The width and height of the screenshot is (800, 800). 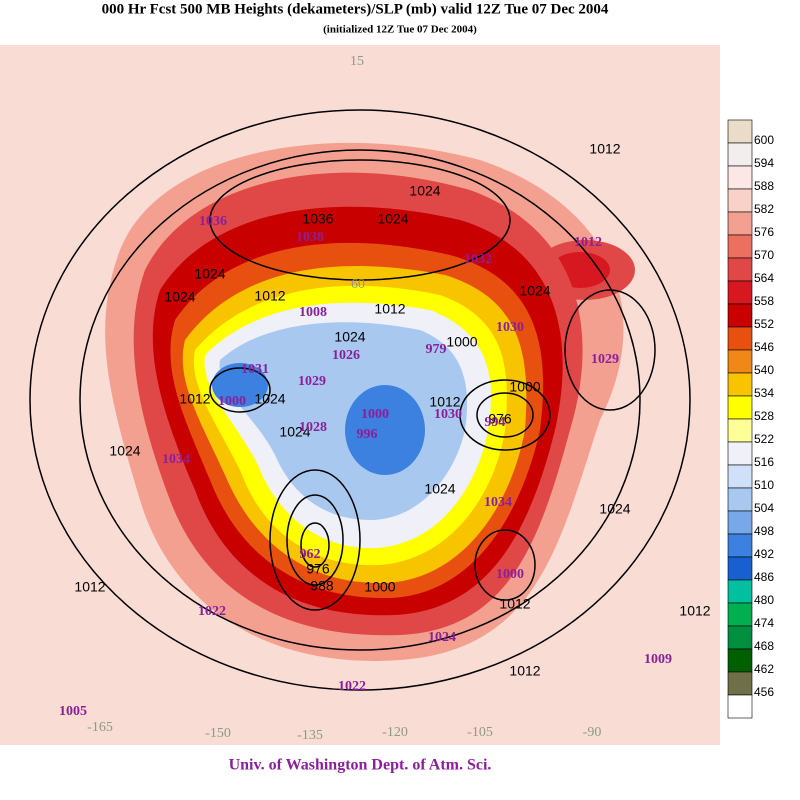 What do you see at coordinates (764, 554) in the screenshot?
I see `colorbar-label: 492` at bounding box center [764, 554].